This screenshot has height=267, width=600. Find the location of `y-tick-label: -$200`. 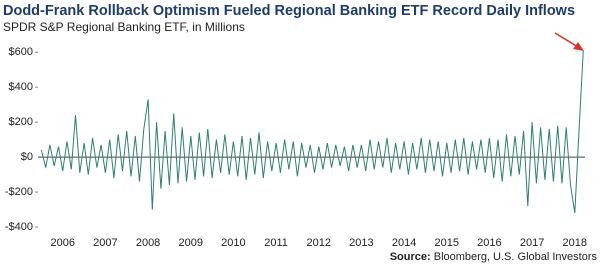

y-tick-label: -$200 is located at coordinates (19, 192).